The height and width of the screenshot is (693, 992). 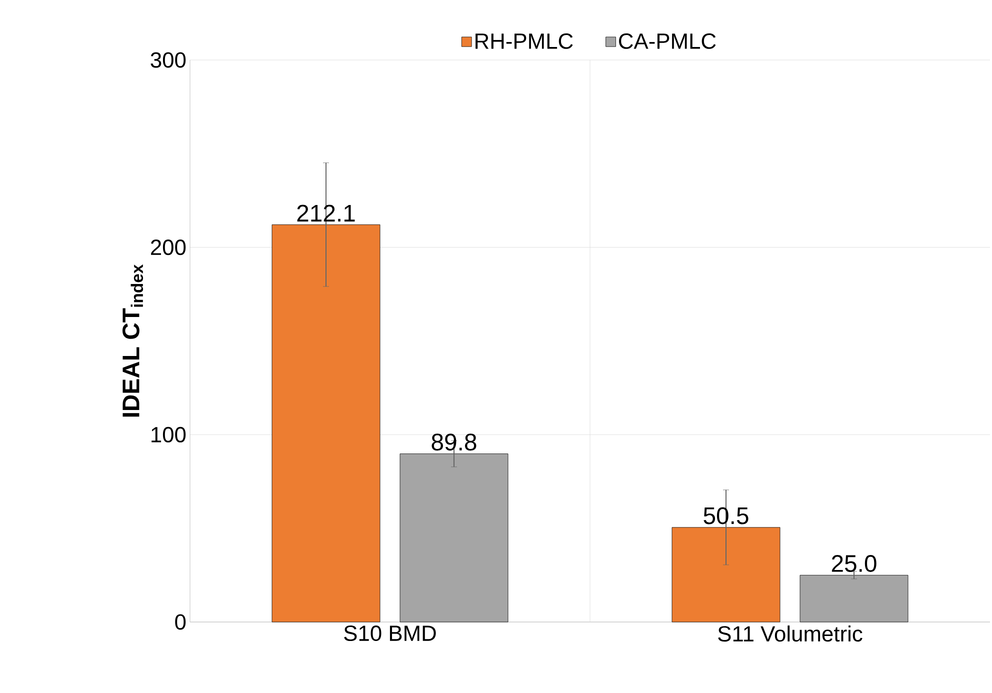 What do you see at coordinates (169, 434) in the screenshot?
I see `y-tick-label: 100` at bounding box center [169, 434].